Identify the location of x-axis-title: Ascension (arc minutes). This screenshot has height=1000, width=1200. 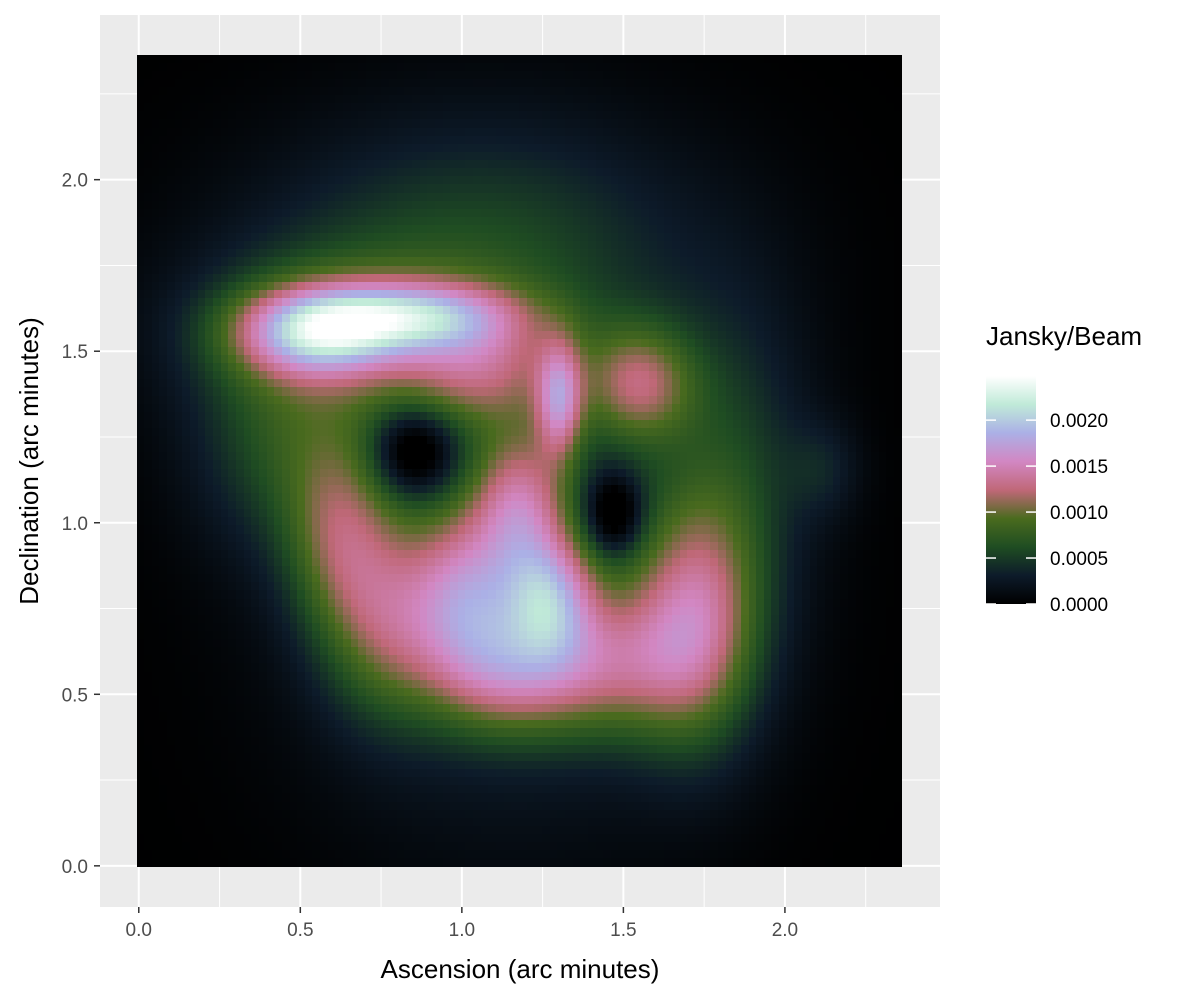
(520, 969).